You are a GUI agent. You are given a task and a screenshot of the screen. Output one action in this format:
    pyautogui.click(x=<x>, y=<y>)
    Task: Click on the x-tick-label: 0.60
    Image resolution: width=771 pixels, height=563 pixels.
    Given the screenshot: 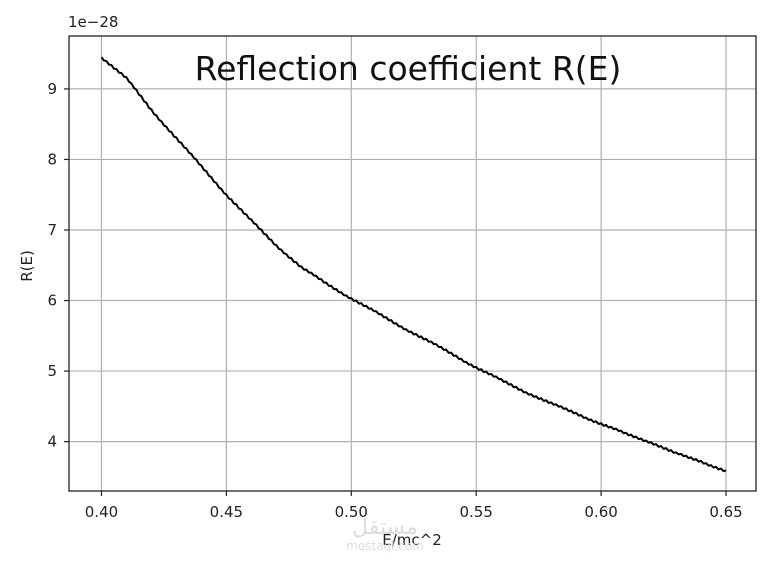 What is the action you would take?
    pyautogui.click(x=600, y=512)
    